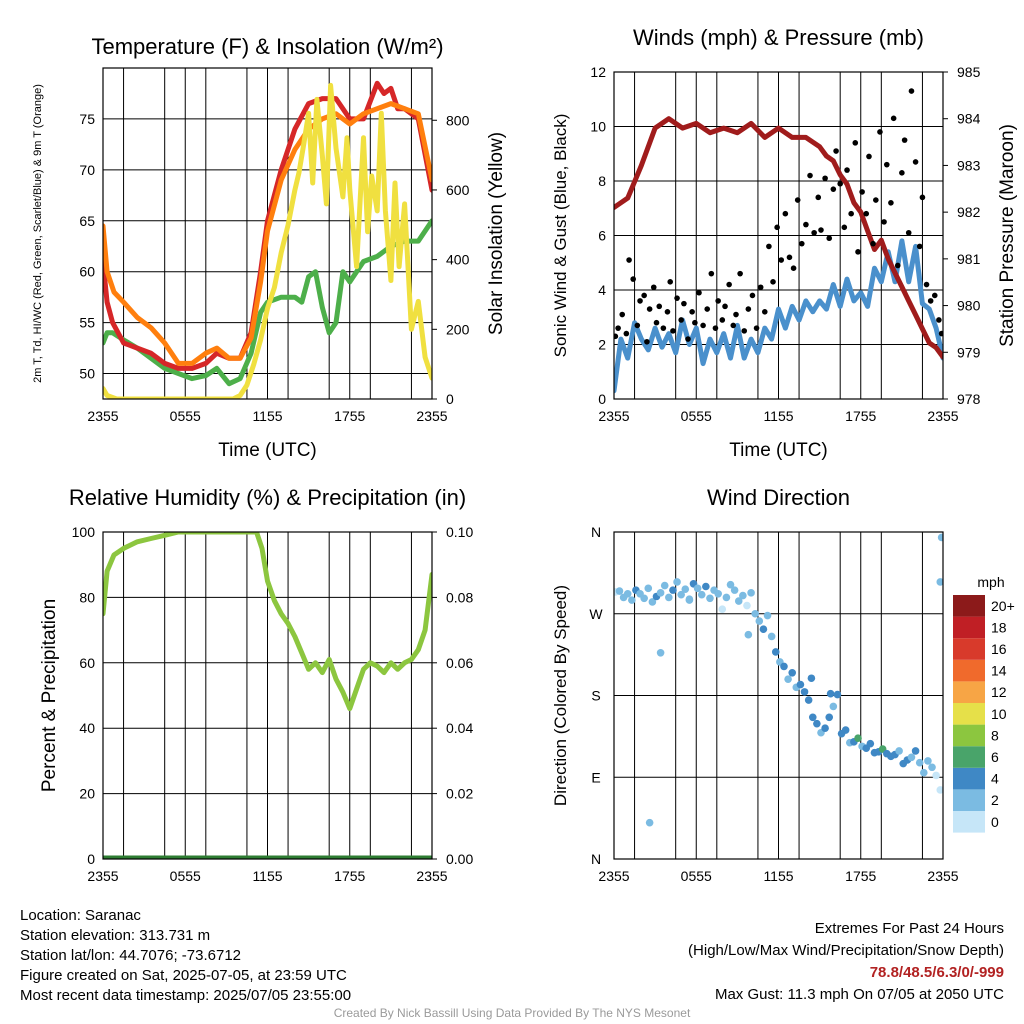 The height and width of the screenshot is (1024, 1024). I want to click on y-right-tick-label: 984, so click(969, 119).